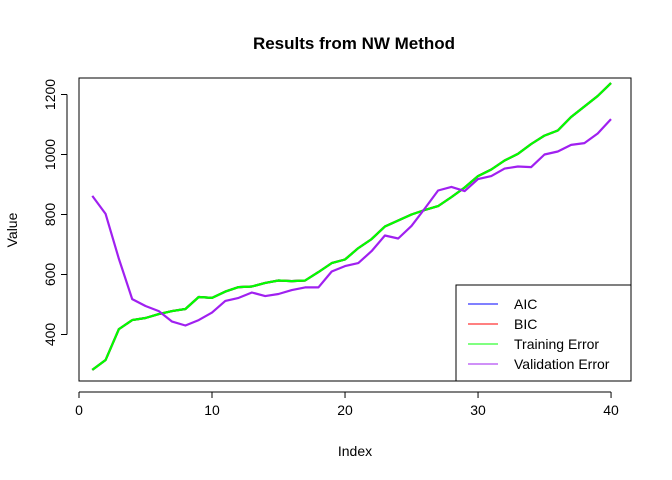 This screenshot has width=672, height=480. Describe the element at coordinates (50, 154) in the screenshot. I see `y-tick-label: 1000` at that location.